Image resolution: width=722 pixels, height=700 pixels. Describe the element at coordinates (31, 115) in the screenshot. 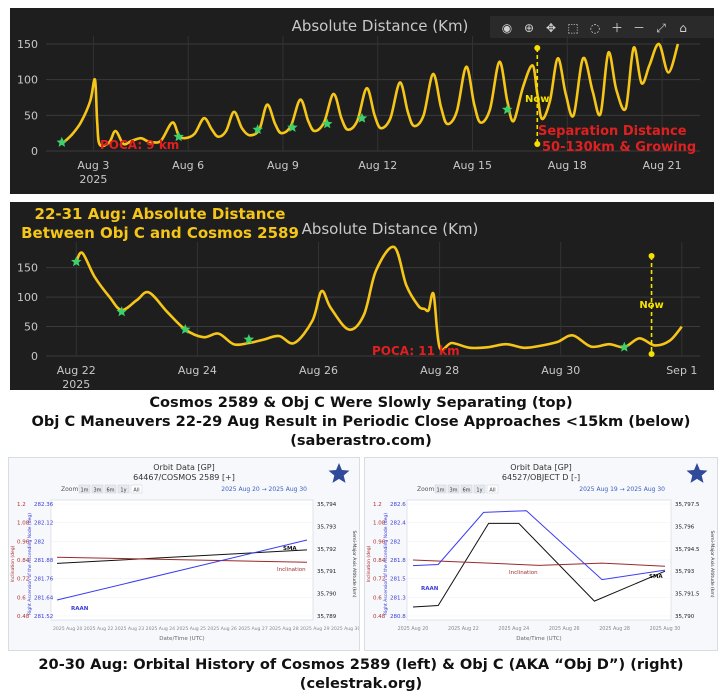

I see `y-tick-label: 50` at that location.